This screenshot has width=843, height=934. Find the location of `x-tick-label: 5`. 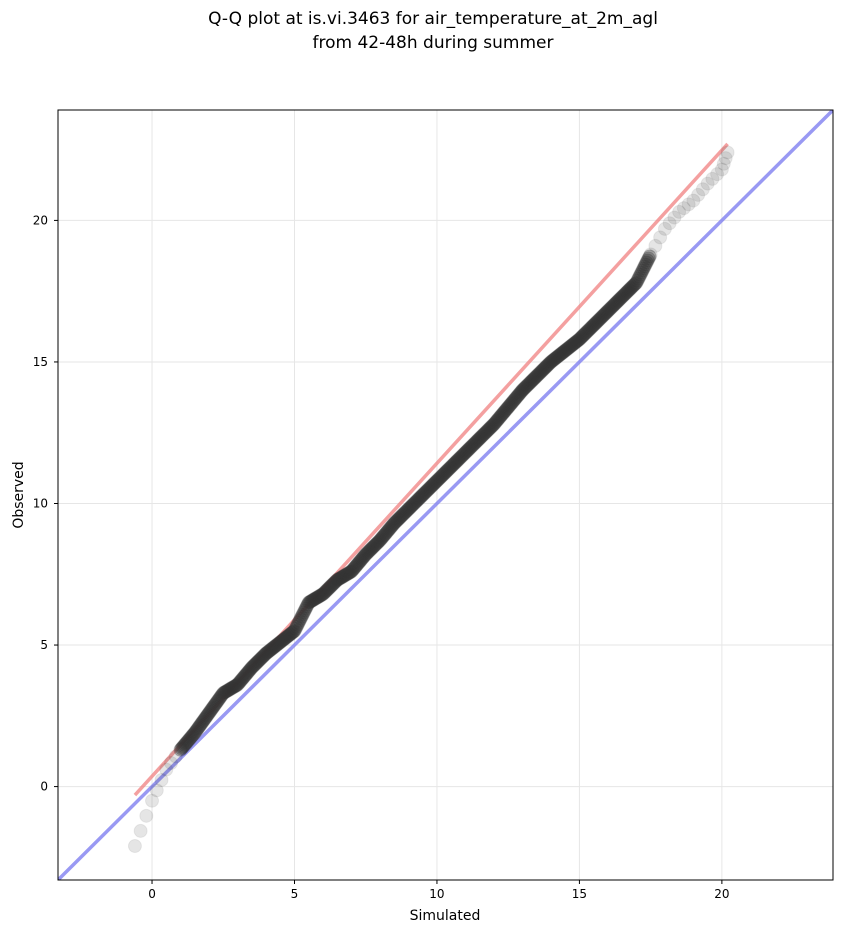

x-tick-label: 5 is located at coordinates (295, 894).